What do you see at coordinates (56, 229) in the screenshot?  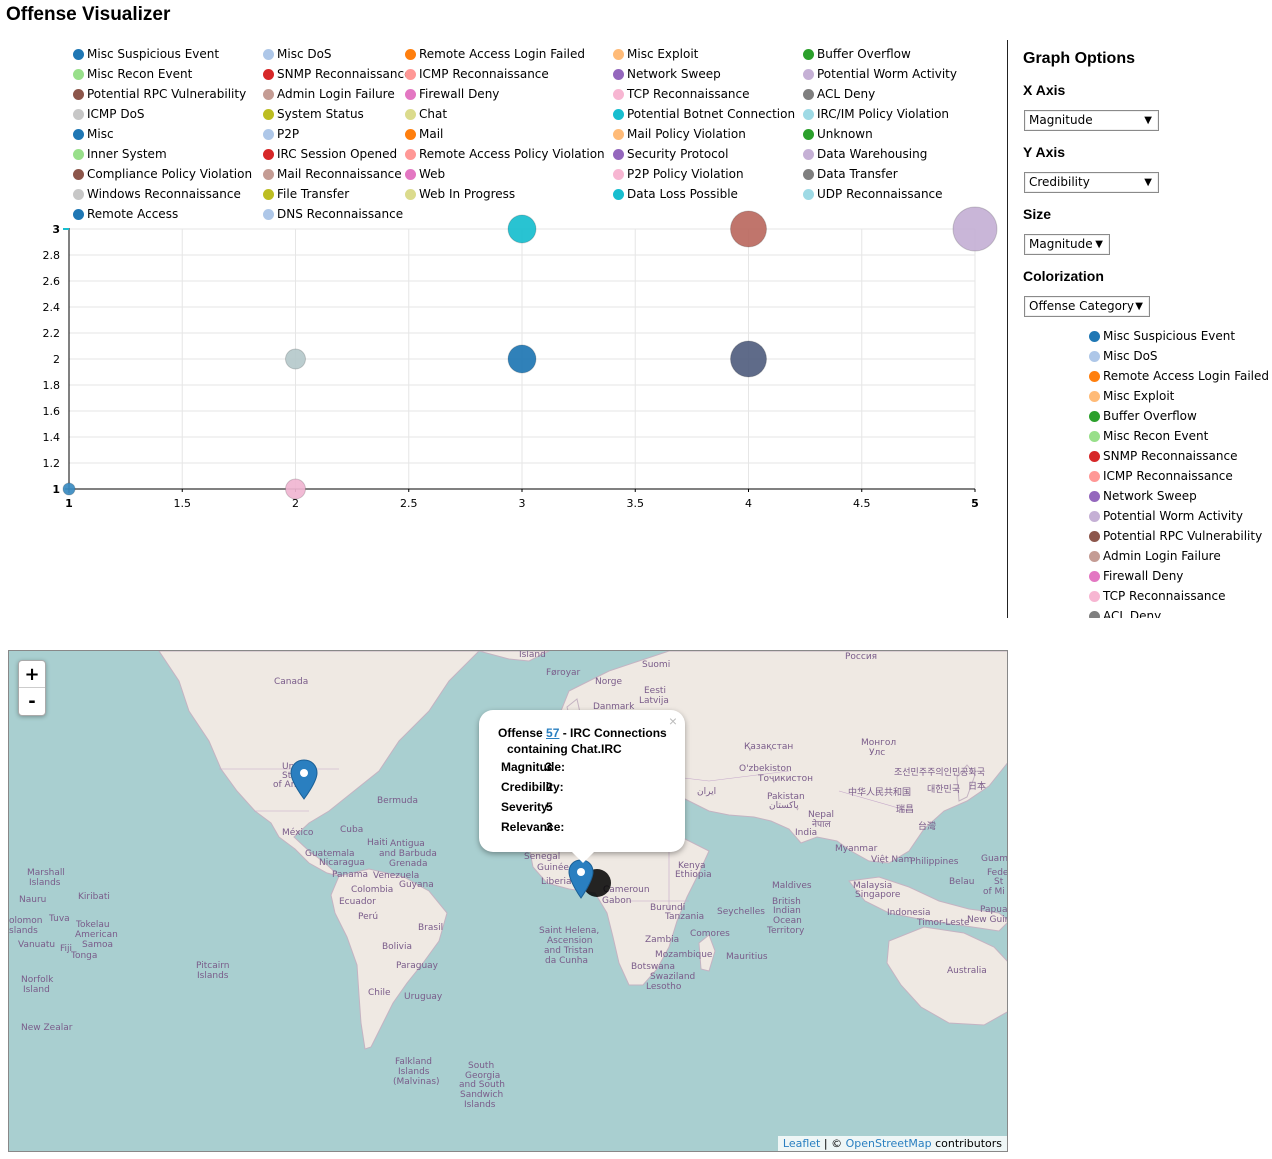 I see `y-tick-label: 3` at bounding box center [56, 229].